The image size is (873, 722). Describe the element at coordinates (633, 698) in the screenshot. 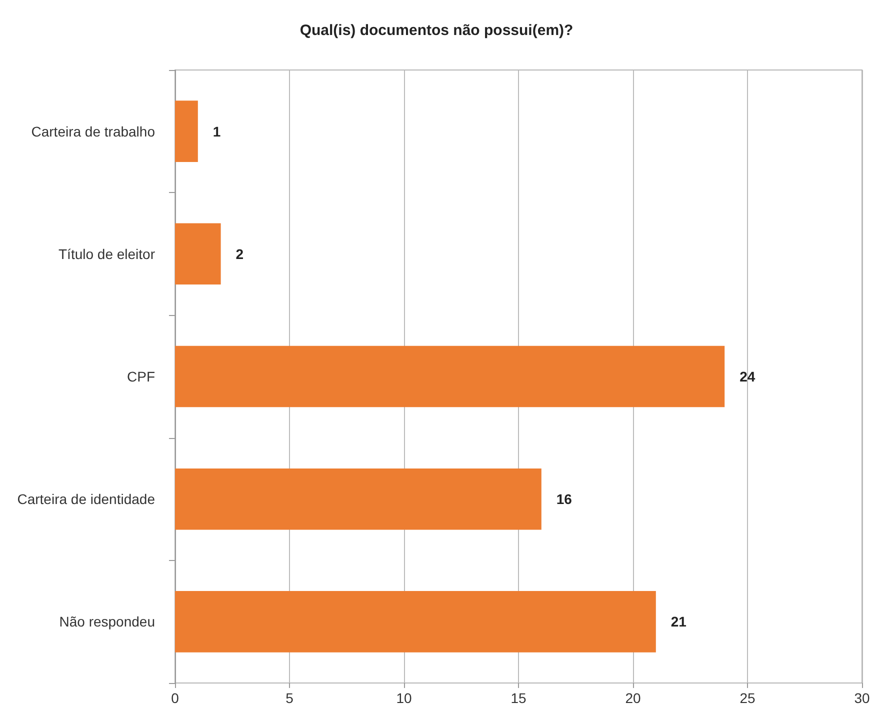

I see `x-tick-label: 20` at that location.